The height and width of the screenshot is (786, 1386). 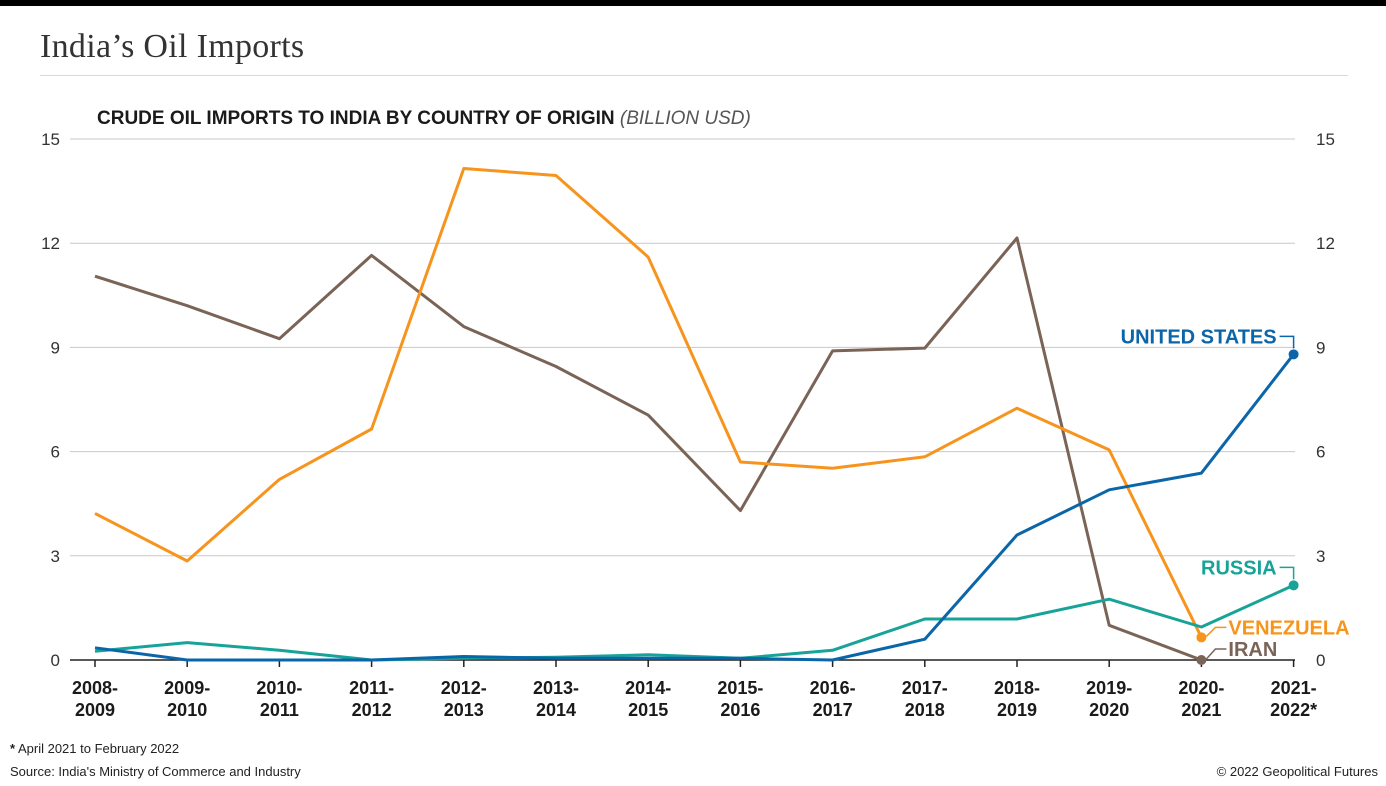 What do you see at coordinates (1201, 688) in the screenshot?
I see `x-tick-label: 2020-` at bounding box center [1201, 688].